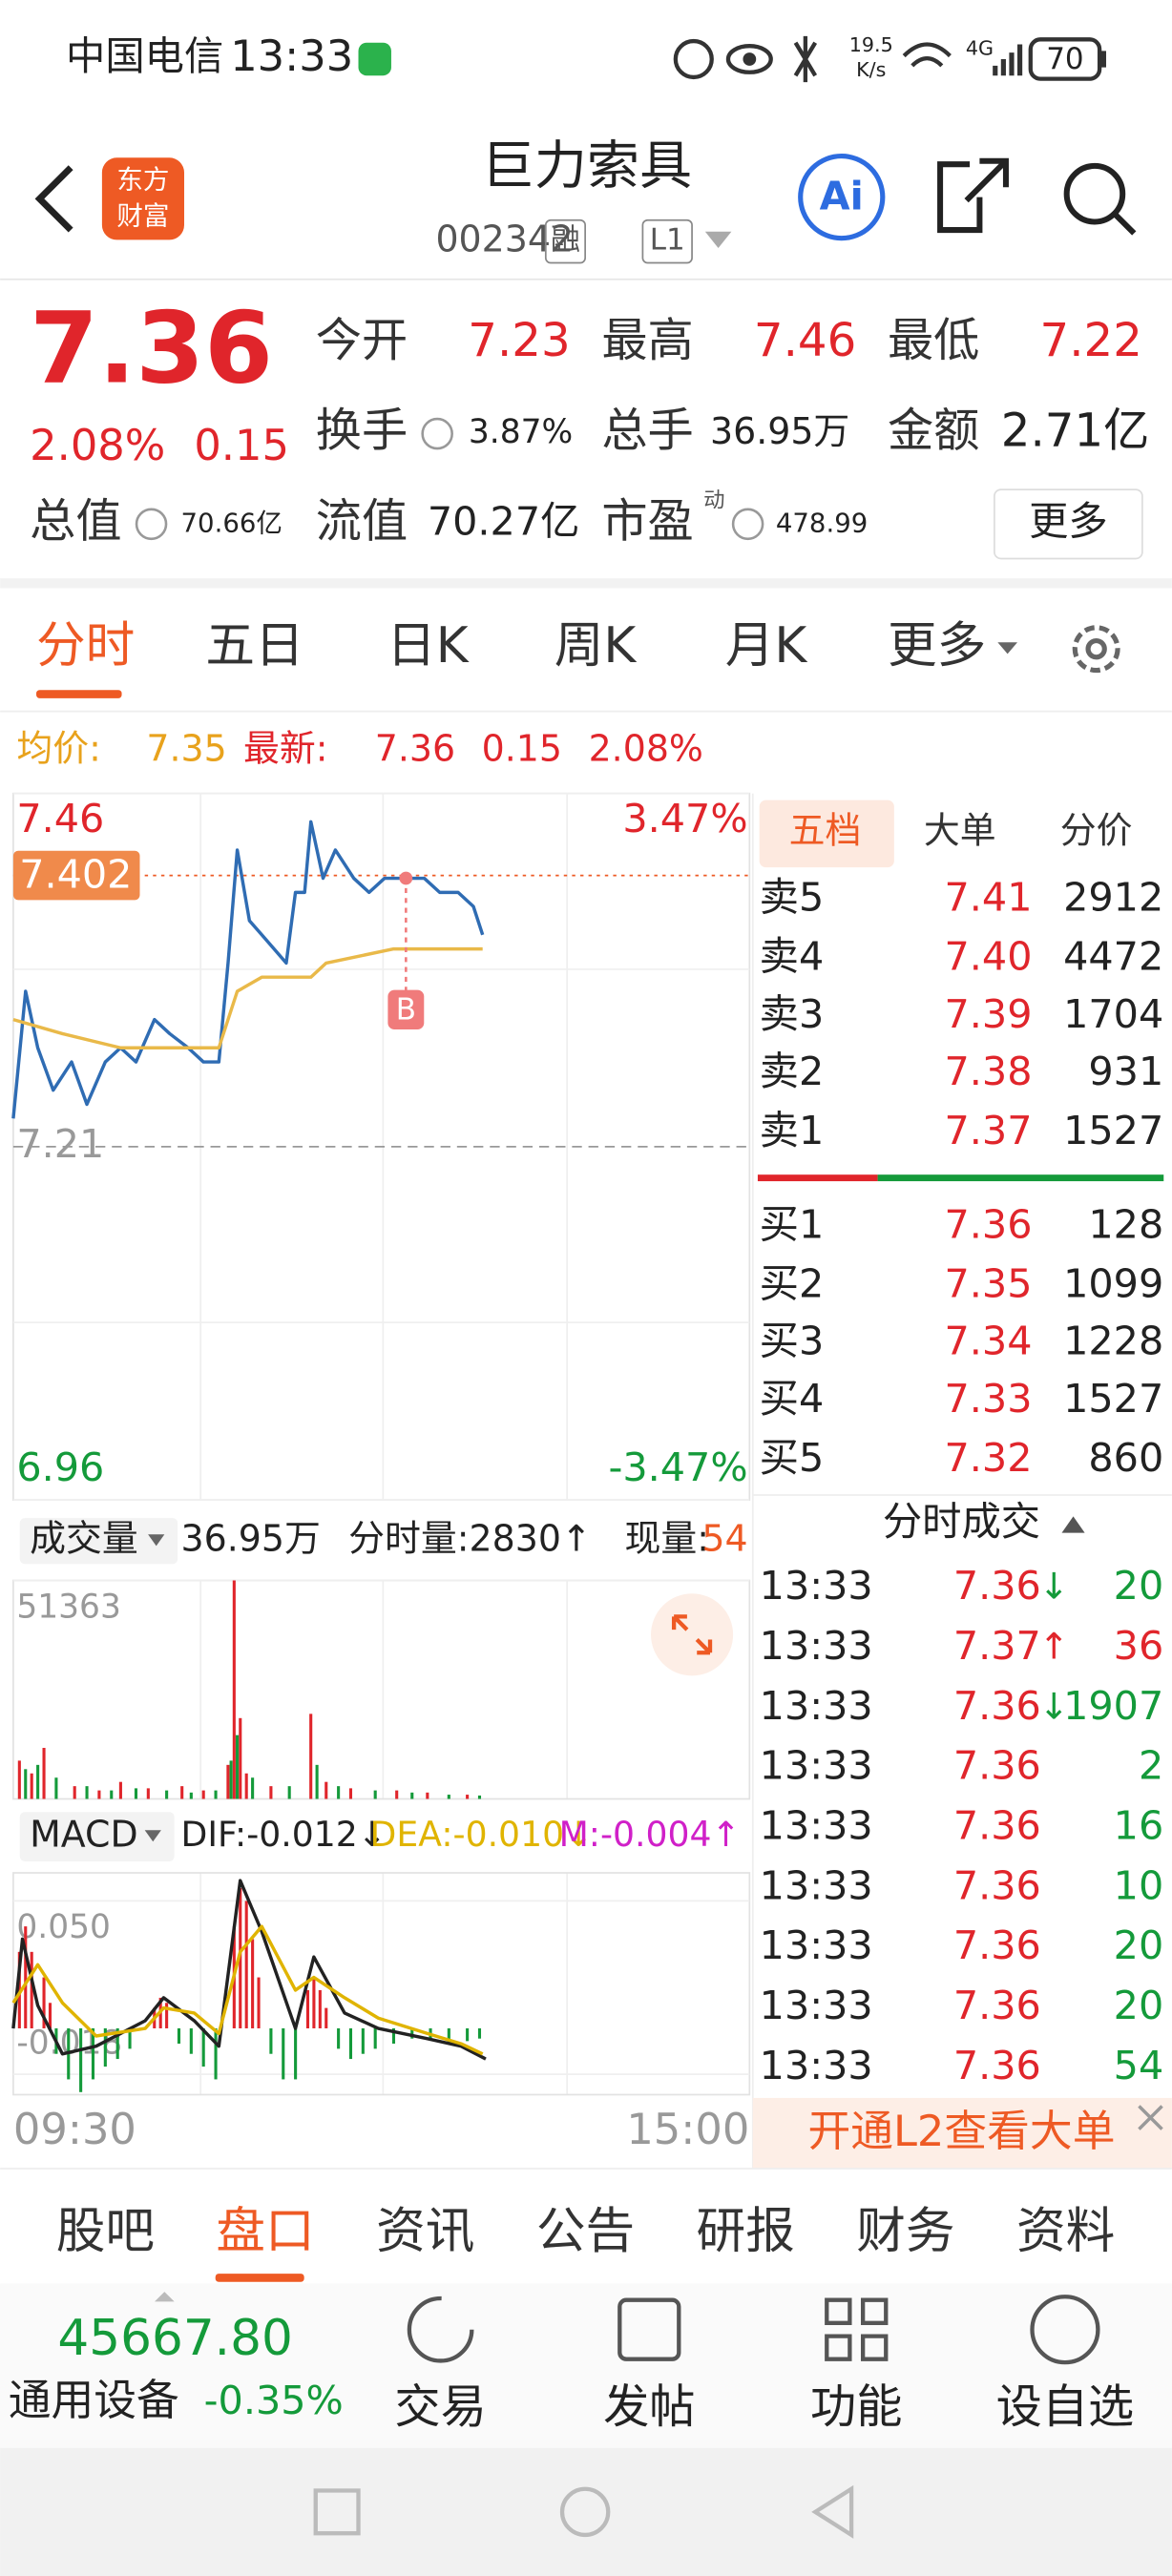 The width and height of the screenshot is (1172, 2576). What do you see at coordinates (649, 2407) in the screenshot?
I see `action-label: 发帖` at bounding box center [649, 2407].